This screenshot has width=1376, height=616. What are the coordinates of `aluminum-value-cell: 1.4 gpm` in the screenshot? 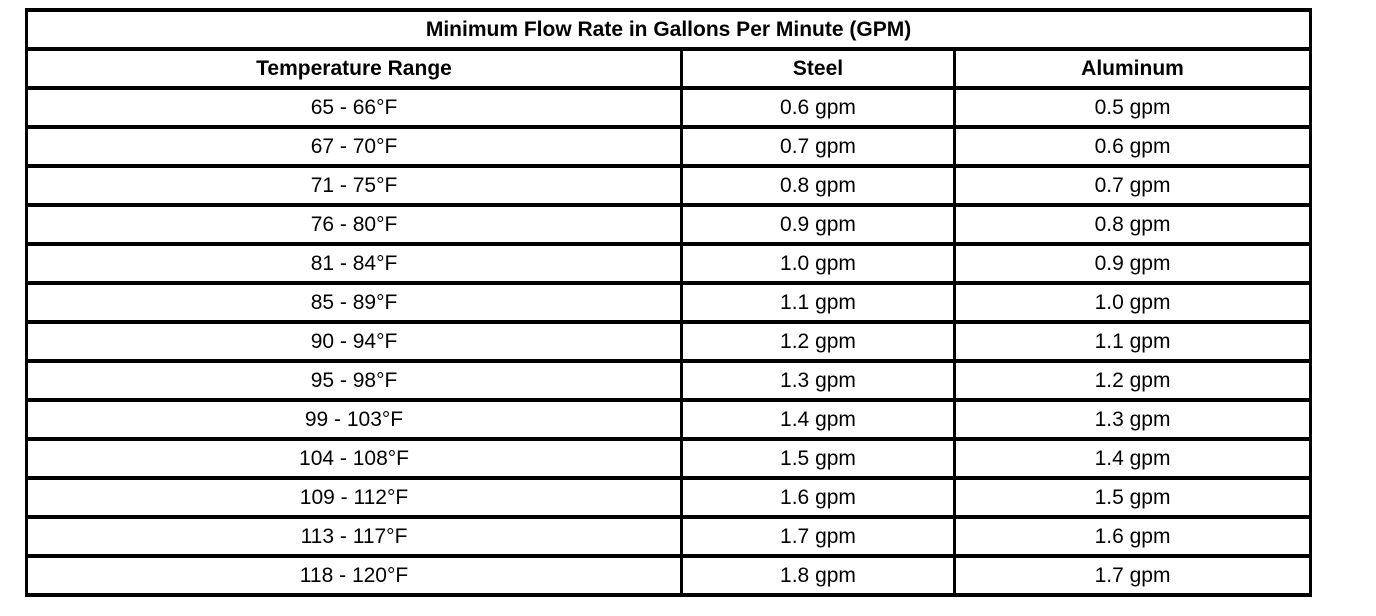 It's located at (1132, 458).